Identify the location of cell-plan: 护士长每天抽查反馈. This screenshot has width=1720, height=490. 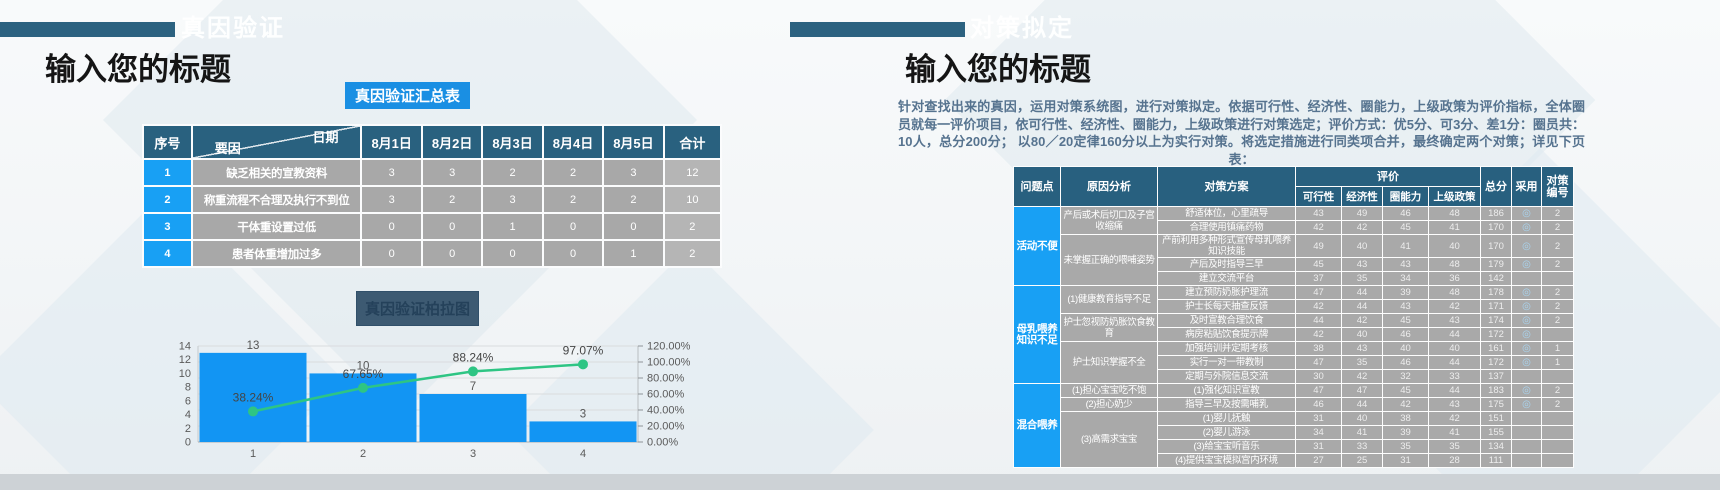
(1226, 306).